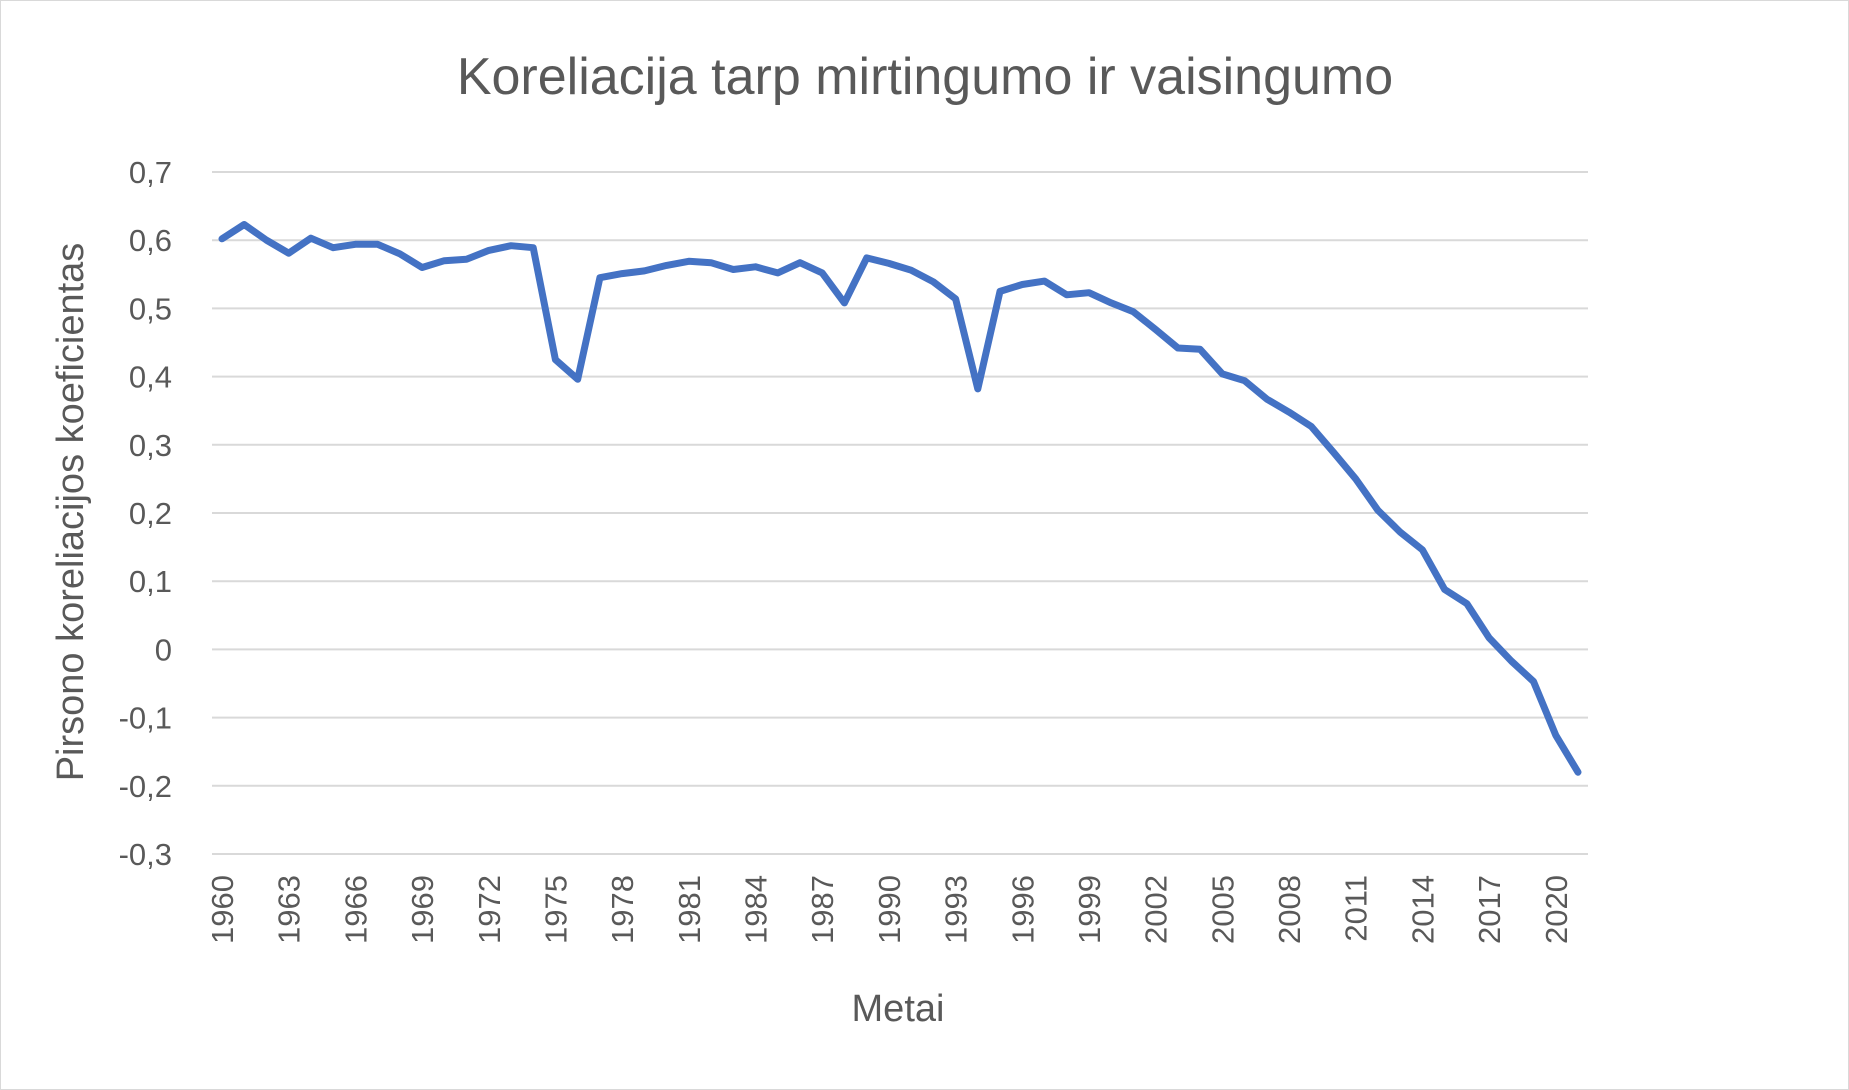 The height and width of the screenshot is (1090, 1849). Describe the element at coordinates (150, 308) in the screenshot. I see `y-tick-label: 0,5` at that location.